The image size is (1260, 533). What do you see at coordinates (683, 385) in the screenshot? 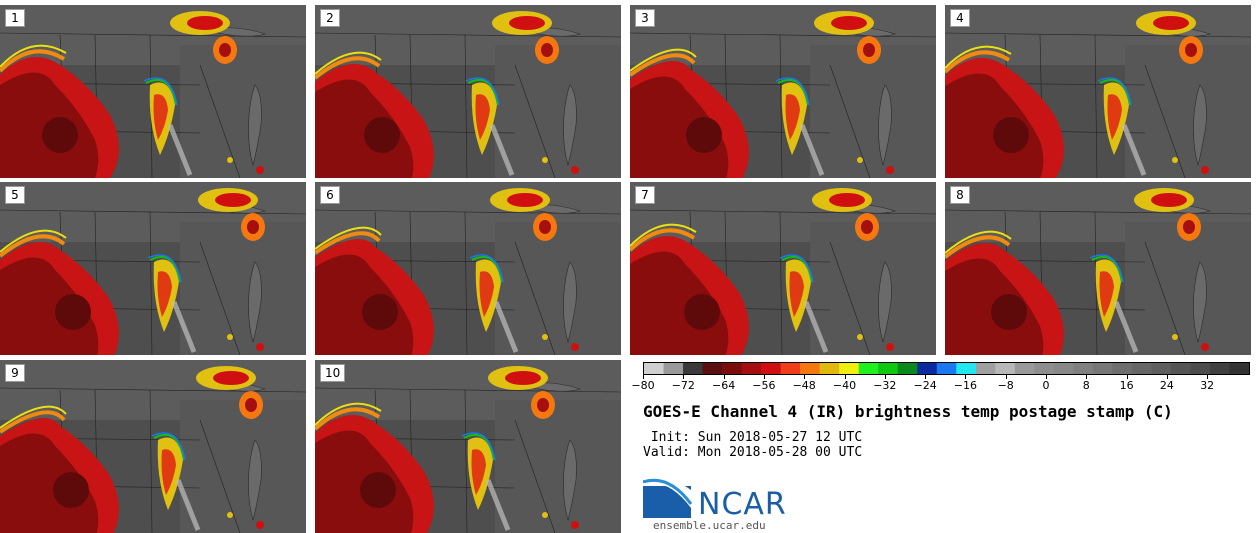
I see `colorbar-tick-label: −72` at bounding box center [683, 385].